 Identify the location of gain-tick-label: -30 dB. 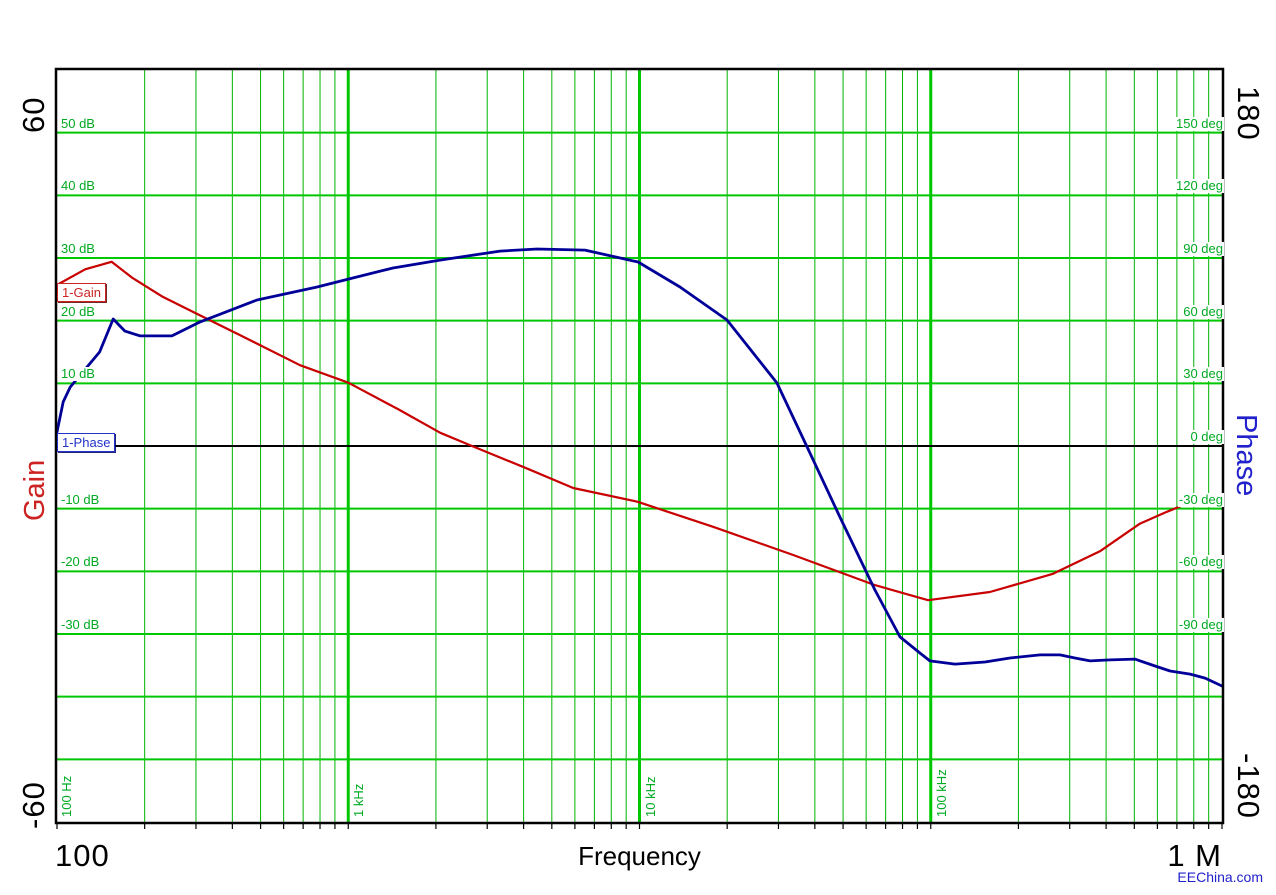
(80, 624).